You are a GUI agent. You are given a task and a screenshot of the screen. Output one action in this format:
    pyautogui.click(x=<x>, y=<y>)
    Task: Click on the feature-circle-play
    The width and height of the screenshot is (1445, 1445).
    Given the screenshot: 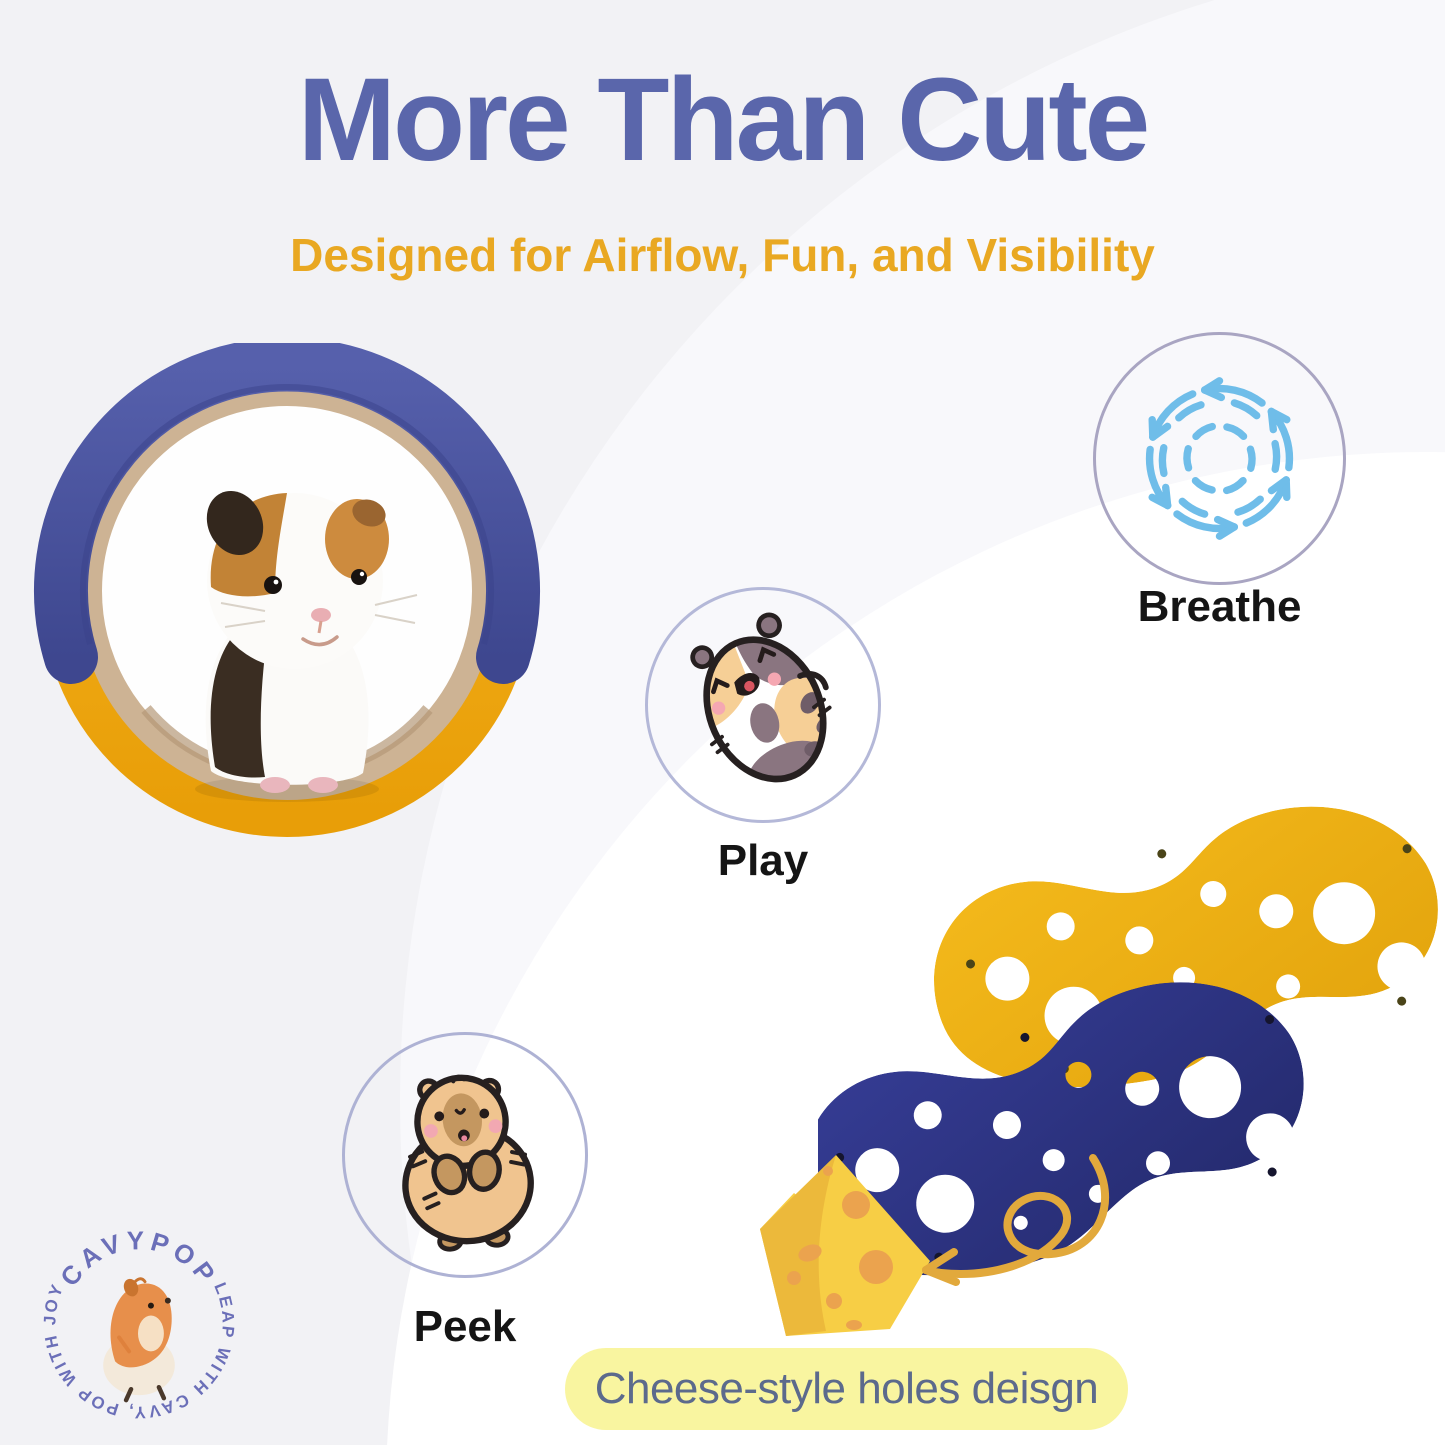 What is the action you would take?
    pyautogui.click(x=763, y=705)
    